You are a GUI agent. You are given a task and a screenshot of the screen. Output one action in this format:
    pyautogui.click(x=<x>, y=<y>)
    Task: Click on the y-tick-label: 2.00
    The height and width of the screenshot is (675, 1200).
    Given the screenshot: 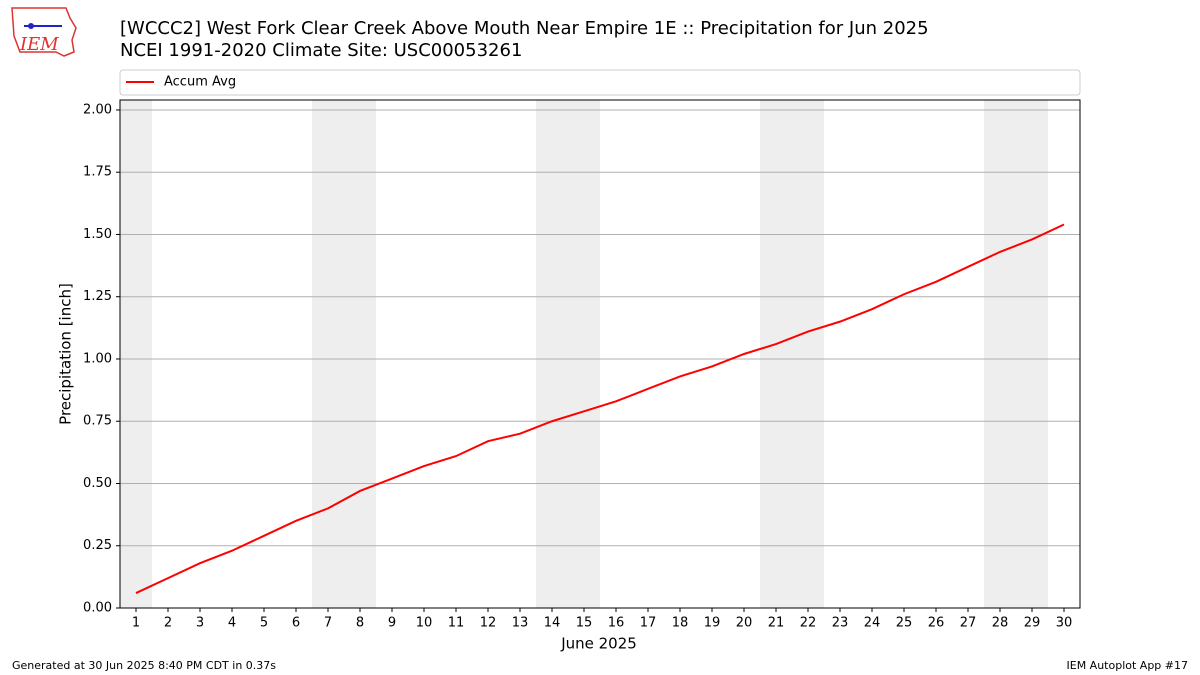 What is the action you would take?
    pyautogui.click(x=97, y=109)
    